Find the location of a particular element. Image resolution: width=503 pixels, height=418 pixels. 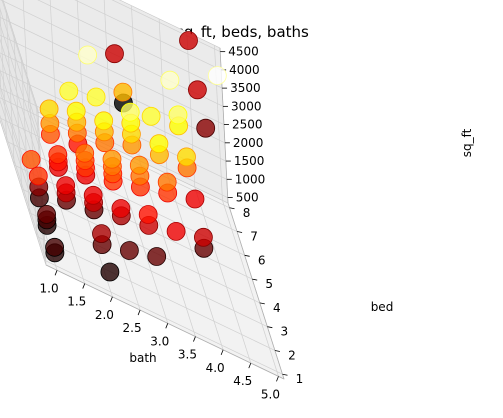

y-tick-label: 1 is located at coordinates (300, 379).